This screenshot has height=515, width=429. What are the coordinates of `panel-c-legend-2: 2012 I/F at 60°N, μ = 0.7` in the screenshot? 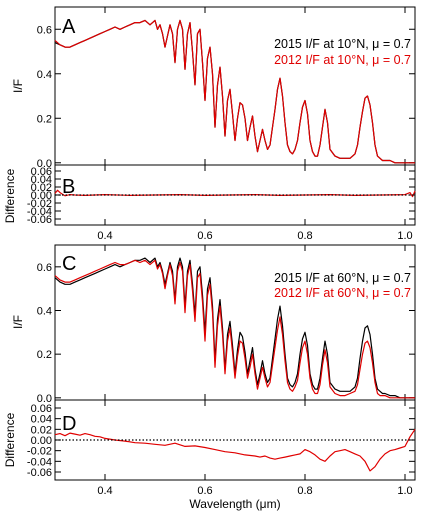 It's located at (342, 293).